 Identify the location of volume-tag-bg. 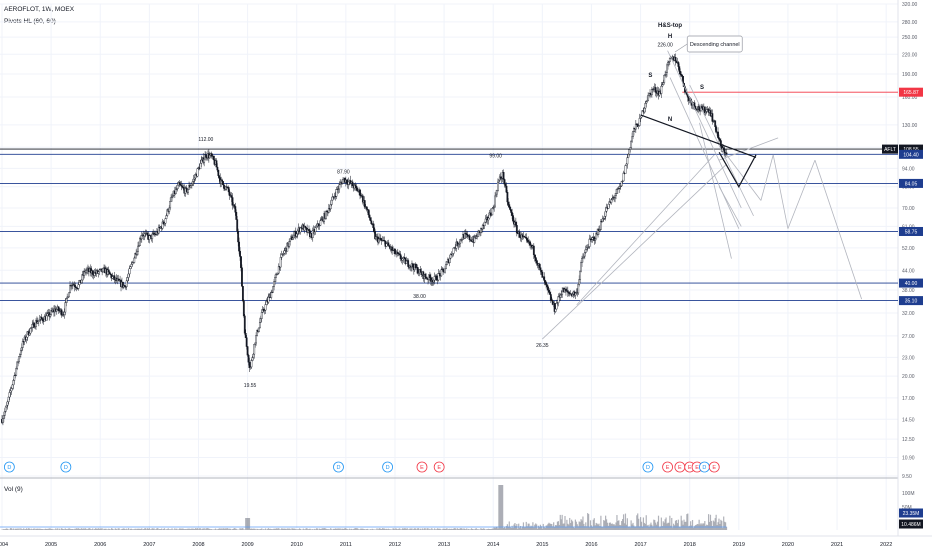
(911, 513).